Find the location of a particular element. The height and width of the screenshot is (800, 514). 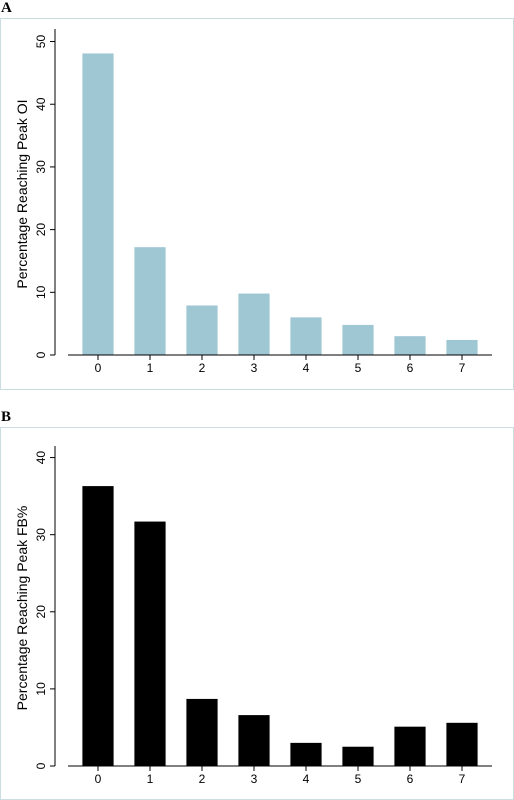

y-tick-label: 50 is located at coordinates (41, 42).